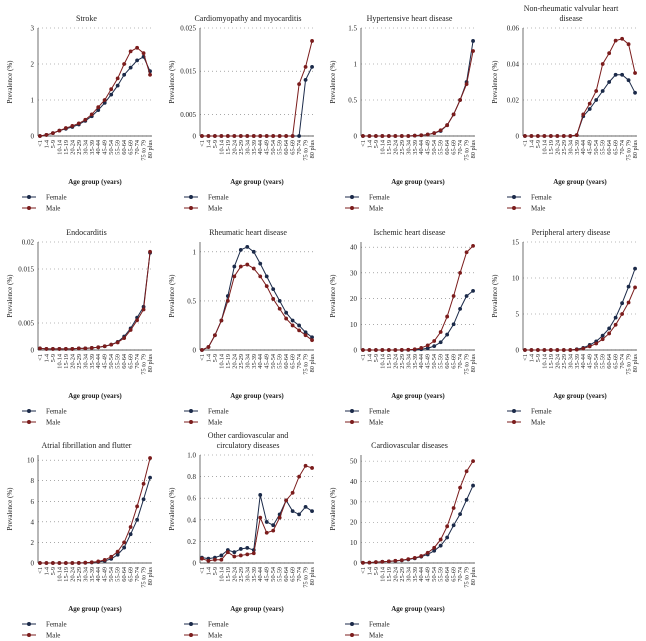 This screenshot has height=641, width=646. Describe the element at coordinates (609, 361) in the screenshot. I see `x-tick-label: 60-64` at that location.